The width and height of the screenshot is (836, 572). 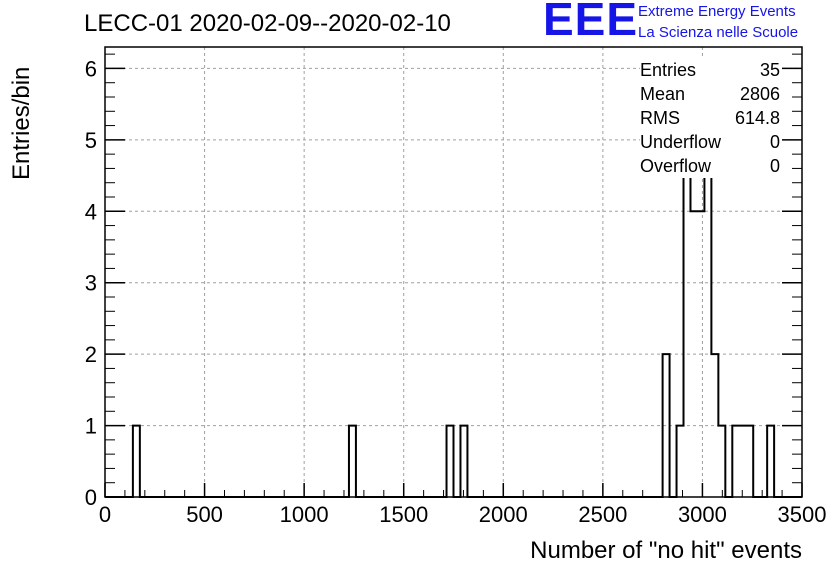 I want to click on x-tick-label: 0, so click(x=105, y=514).